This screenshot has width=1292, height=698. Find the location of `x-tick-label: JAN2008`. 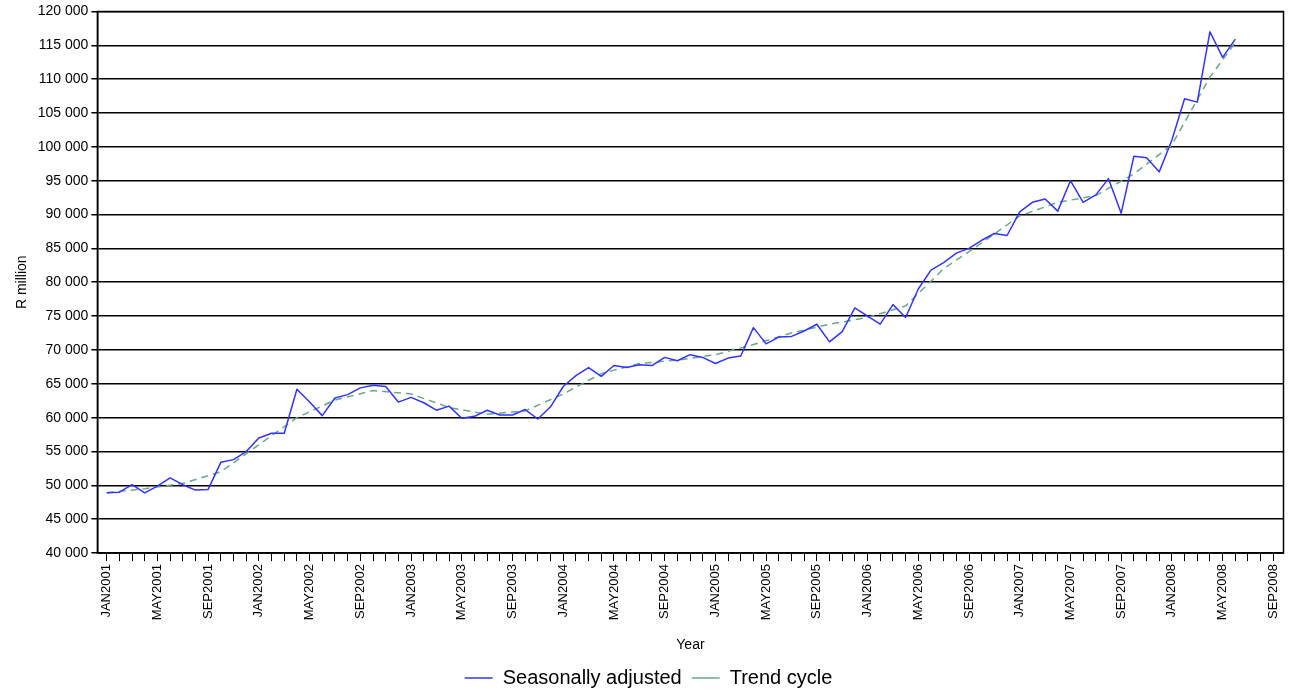

x-tick-label: JAN2008 is located at coordinates (1171, 591).